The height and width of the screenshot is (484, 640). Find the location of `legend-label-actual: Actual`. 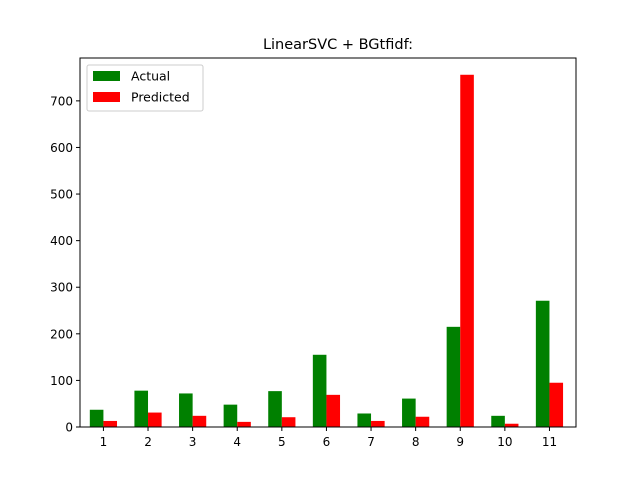

legend-label-actual: Actual is located at coordinates (150, 76).